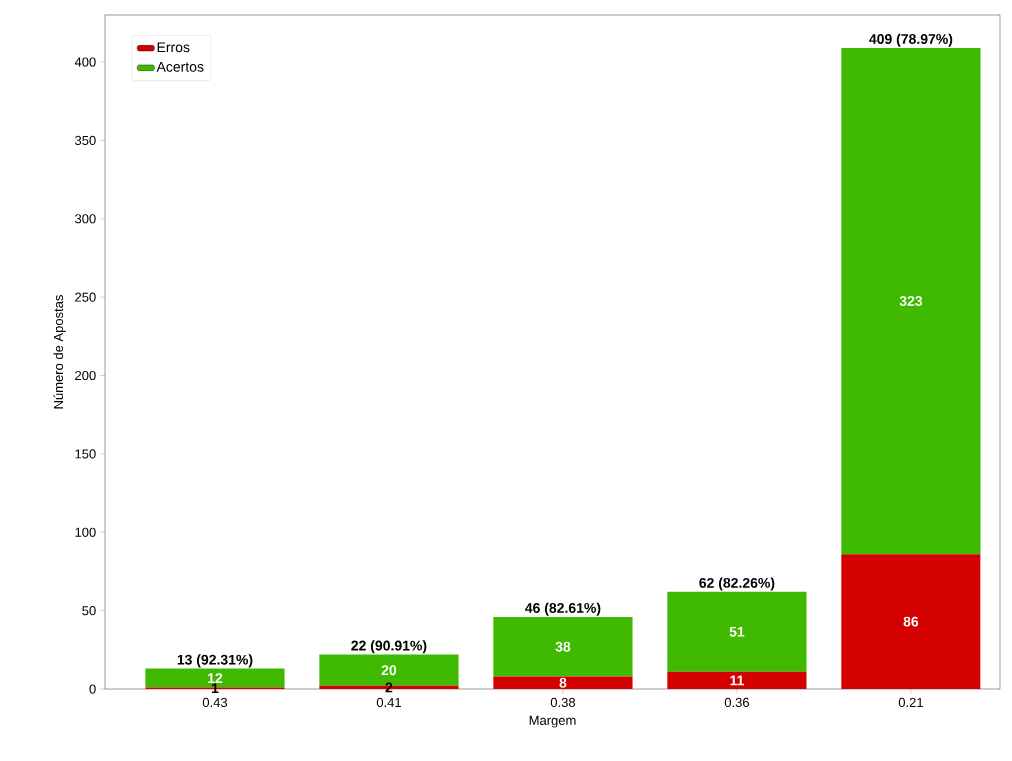 This screenshot has height=761, width=1012. Describe the element at coordinates (92, 689) in the screenshot. I see `y-tick-label: 0` at that location.